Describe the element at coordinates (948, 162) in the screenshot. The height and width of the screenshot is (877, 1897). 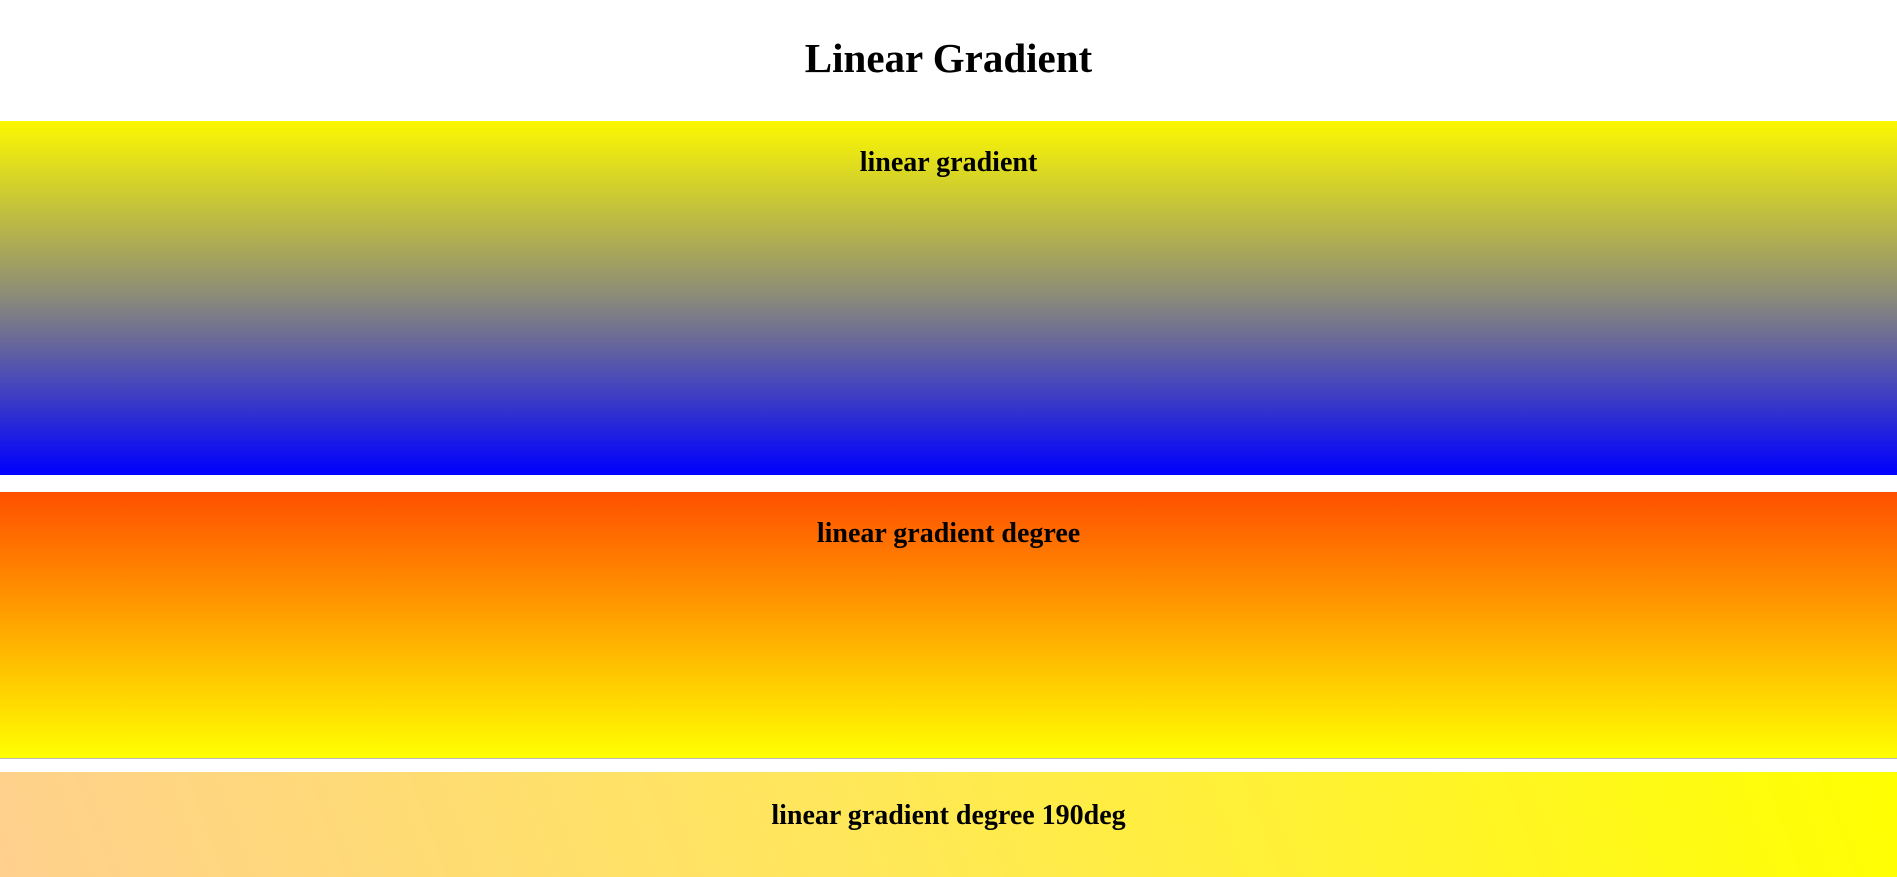
I see `linear-gradient-box-title: linear gradient` at that location.